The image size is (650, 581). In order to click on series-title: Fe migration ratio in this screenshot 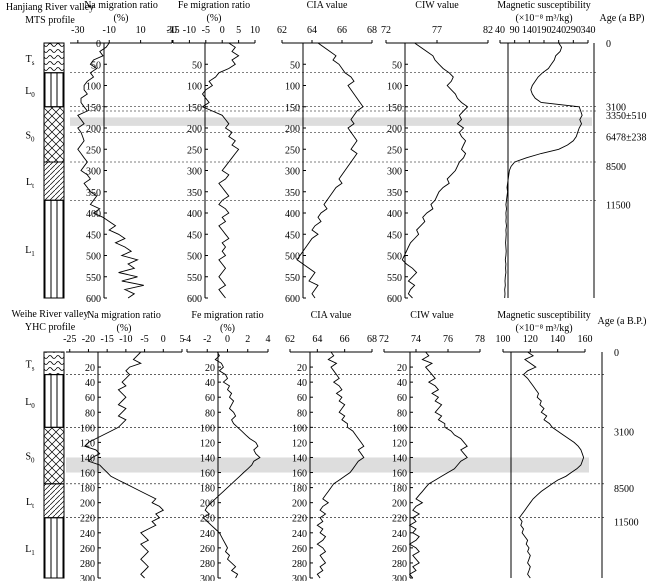, I will do `click(227, 315)`.